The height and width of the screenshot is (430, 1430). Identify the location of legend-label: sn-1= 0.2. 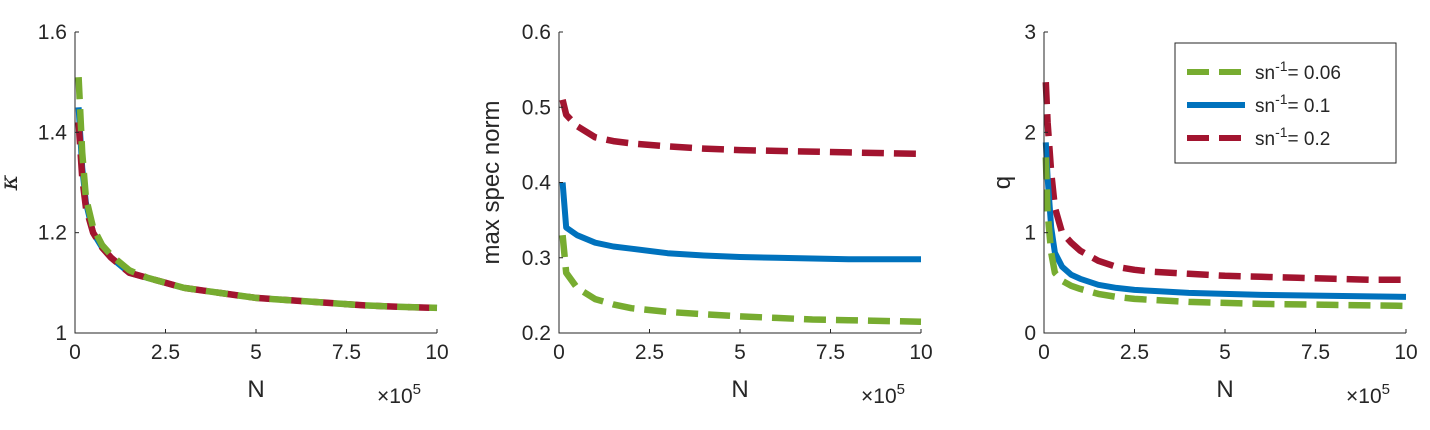
(1292, 137).